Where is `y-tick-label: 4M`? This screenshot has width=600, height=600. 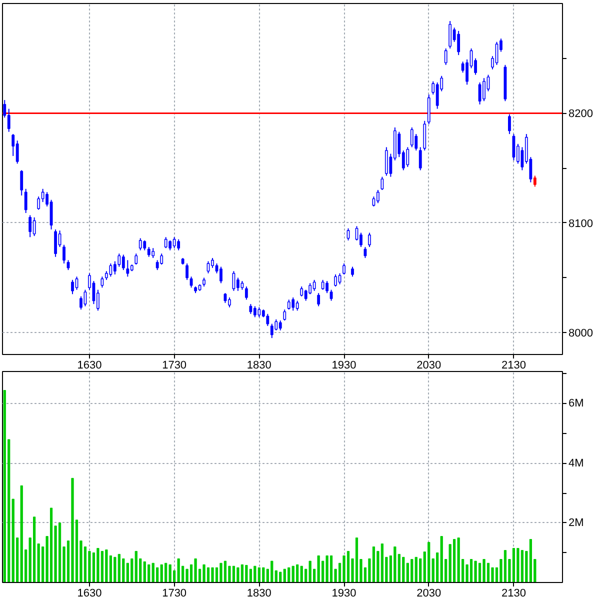
y-tick-label: 4M is located at coordinates (576, 463).